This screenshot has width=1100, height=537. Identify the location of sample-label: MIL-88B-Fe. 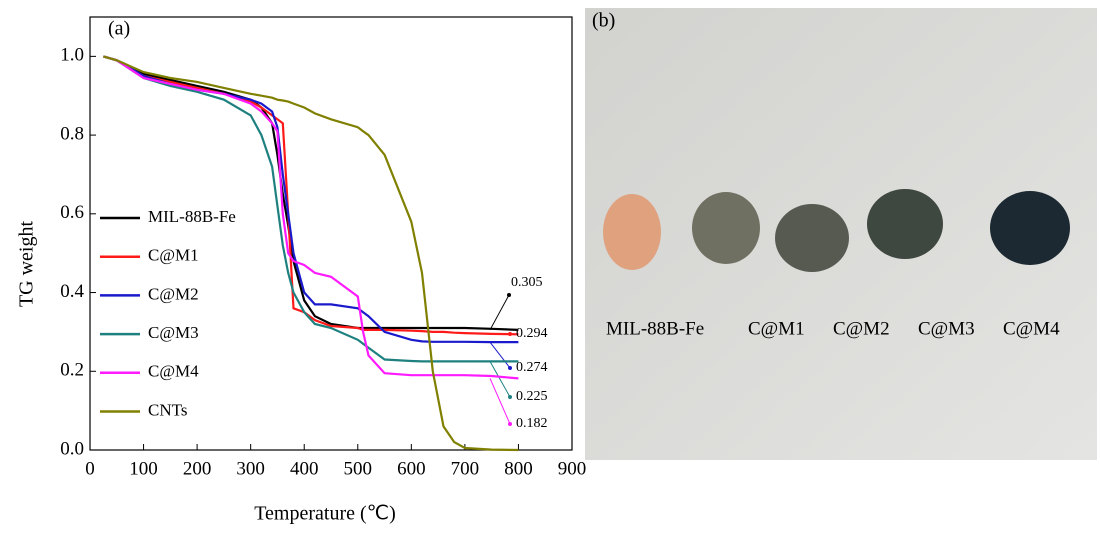
(655, 328).